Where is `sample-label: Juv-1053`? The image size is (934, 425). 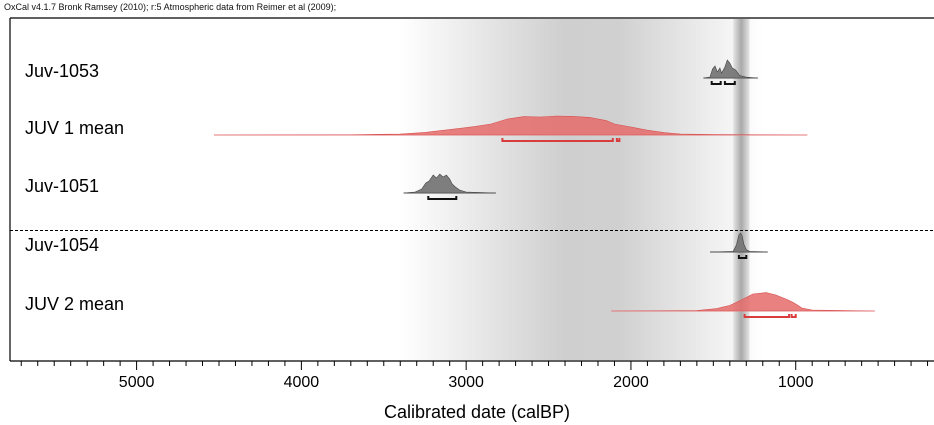
sample-label: Juv-1053 is located at coordinates (62, 71).